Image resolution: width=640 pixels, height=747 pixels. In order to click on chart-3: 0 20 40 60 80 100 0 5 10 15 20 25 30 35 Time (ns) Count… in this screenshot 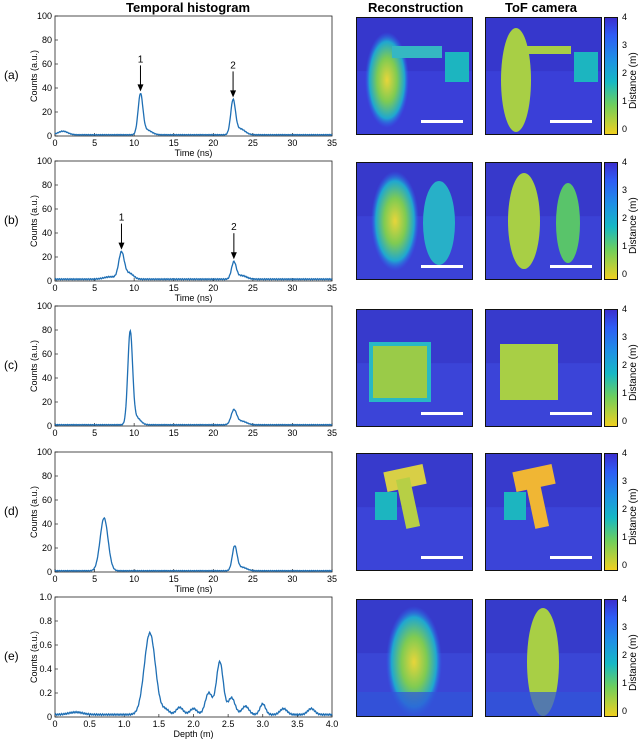, I will do `click(183, 520)`.